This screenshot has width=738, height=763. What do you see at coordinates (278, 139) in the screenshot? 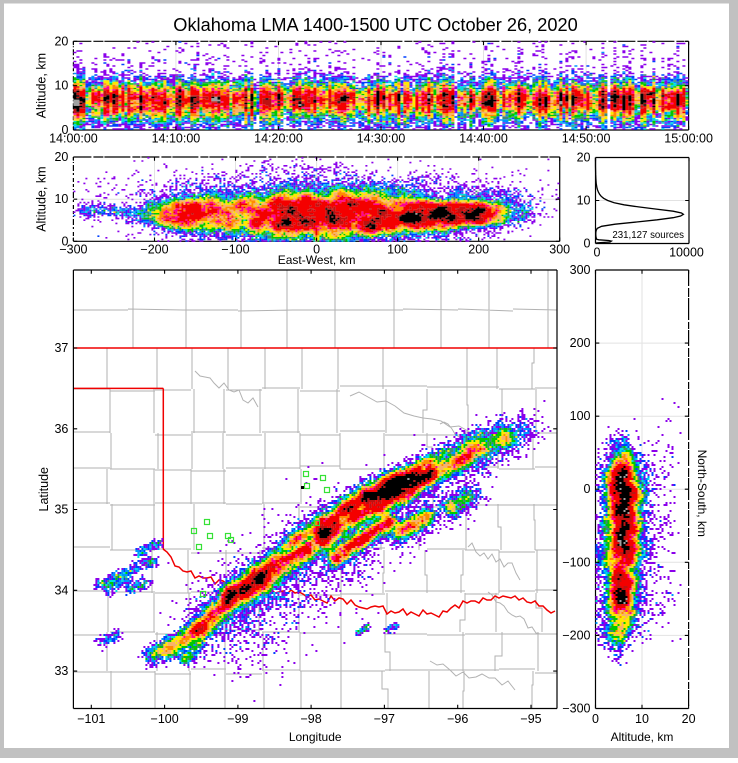
I see `svg-text: 14:20:00` at bounding box center [278, 139].